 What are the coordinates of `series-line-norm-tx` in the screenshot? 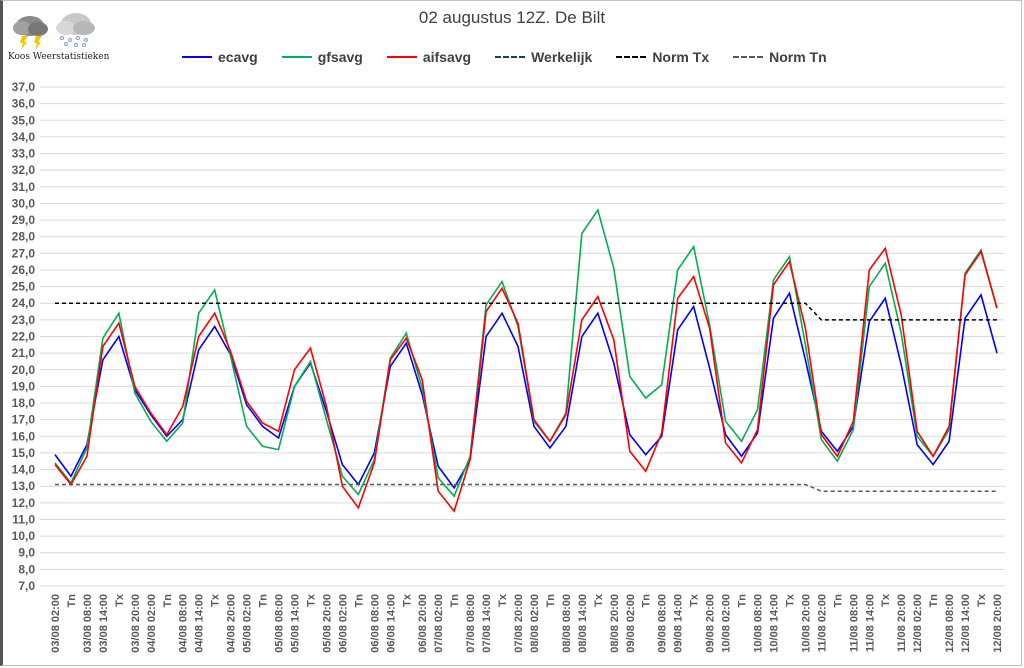 It's located at (526, 311).